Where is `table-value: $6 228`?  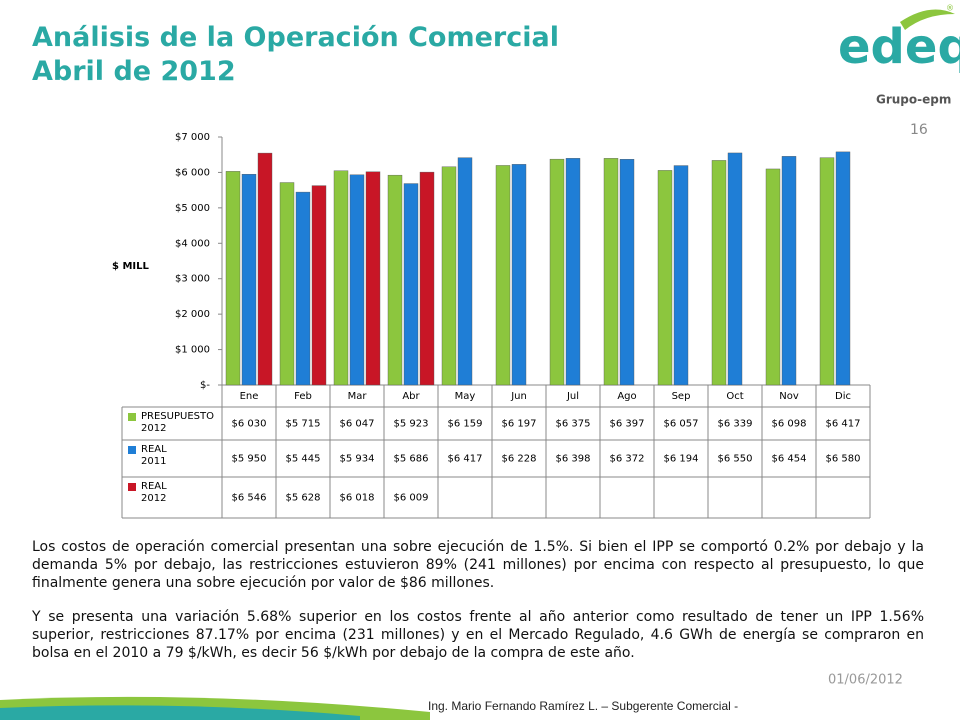
table-value: $6 228 is located at coordinates (519, 459).